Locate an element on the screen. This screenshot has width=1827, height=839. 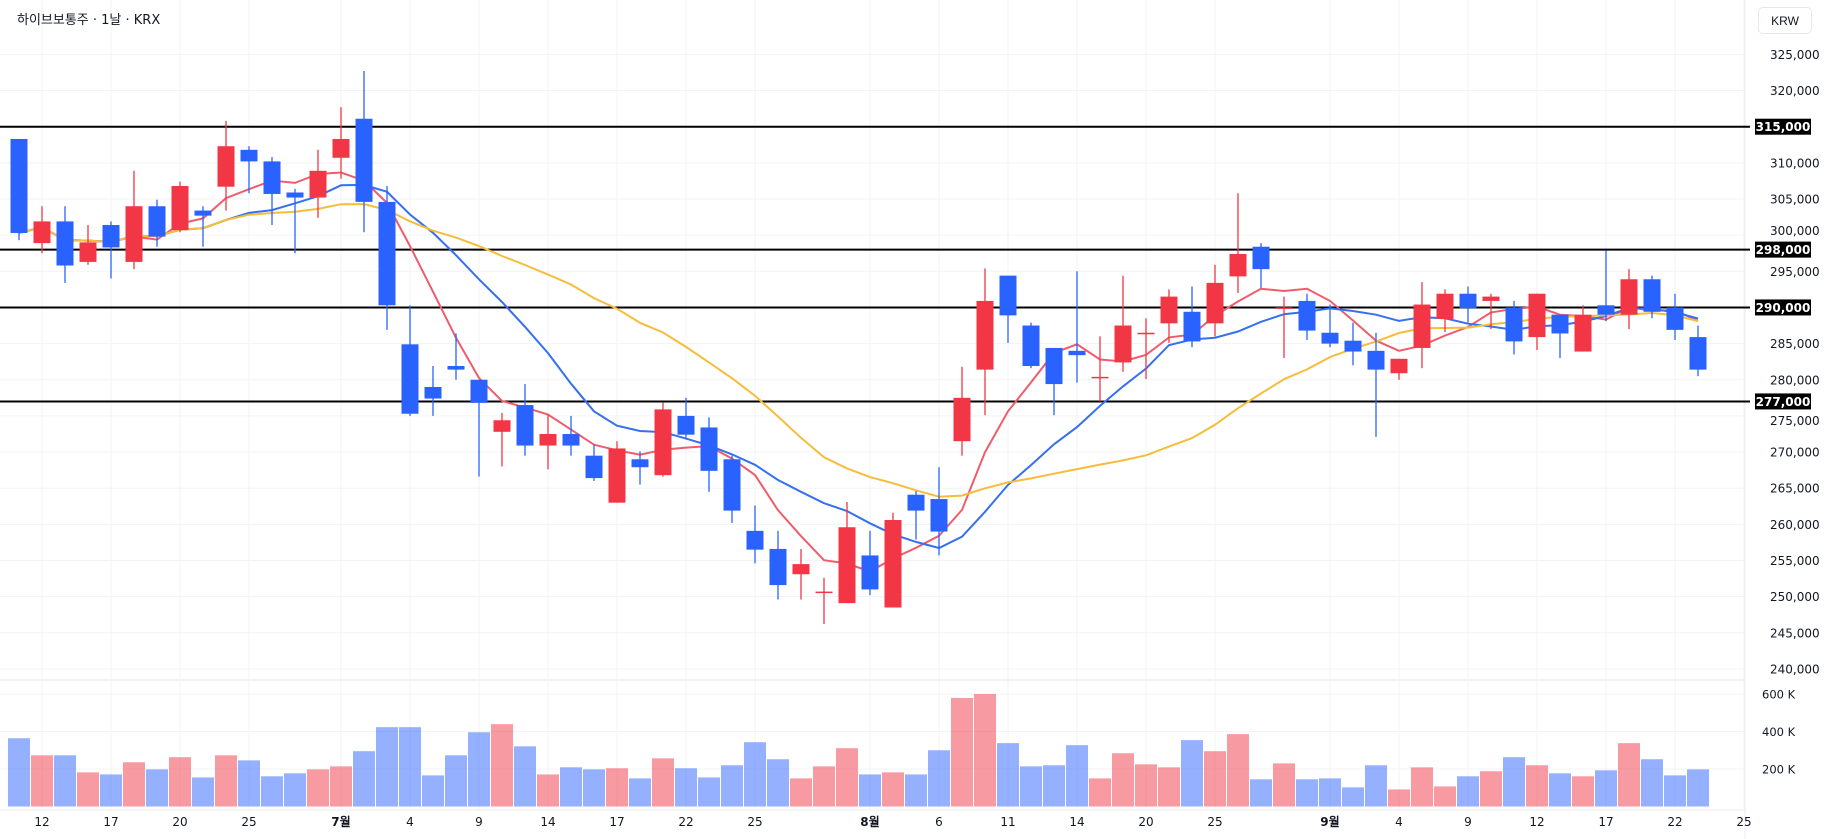
level-label: 315,000 is located at coordinates (1783, 127).